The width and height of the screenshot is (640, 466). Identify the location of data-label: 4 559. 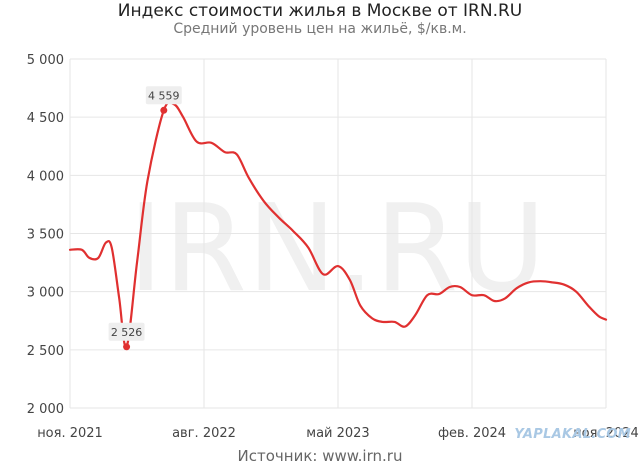
(164, 95).